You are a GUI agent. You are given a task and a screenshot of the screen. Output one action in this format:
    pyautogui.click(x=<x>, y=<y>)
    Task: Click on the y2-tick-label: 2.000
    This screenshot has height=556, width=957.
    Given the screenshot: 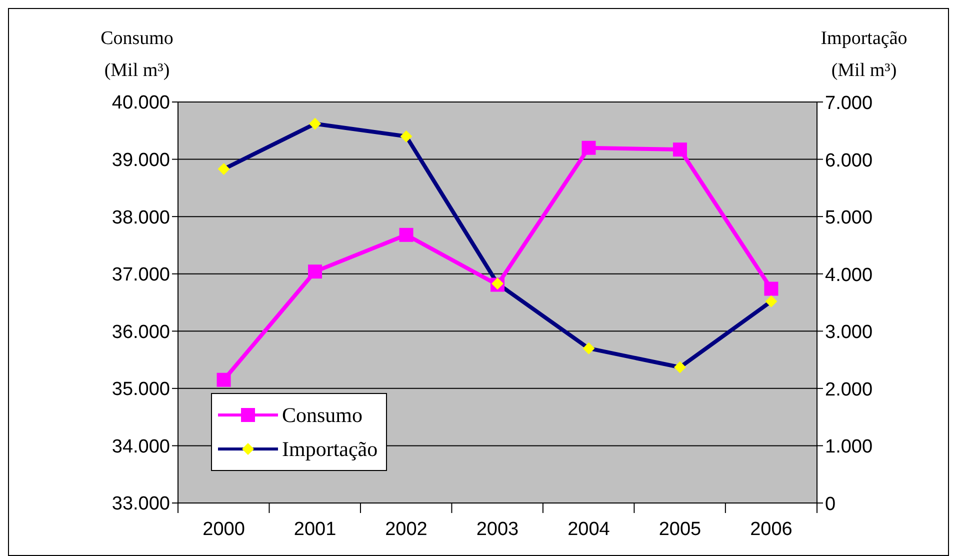 What is the action you would take?
    pyautogui.click(x=849, y=389)
    